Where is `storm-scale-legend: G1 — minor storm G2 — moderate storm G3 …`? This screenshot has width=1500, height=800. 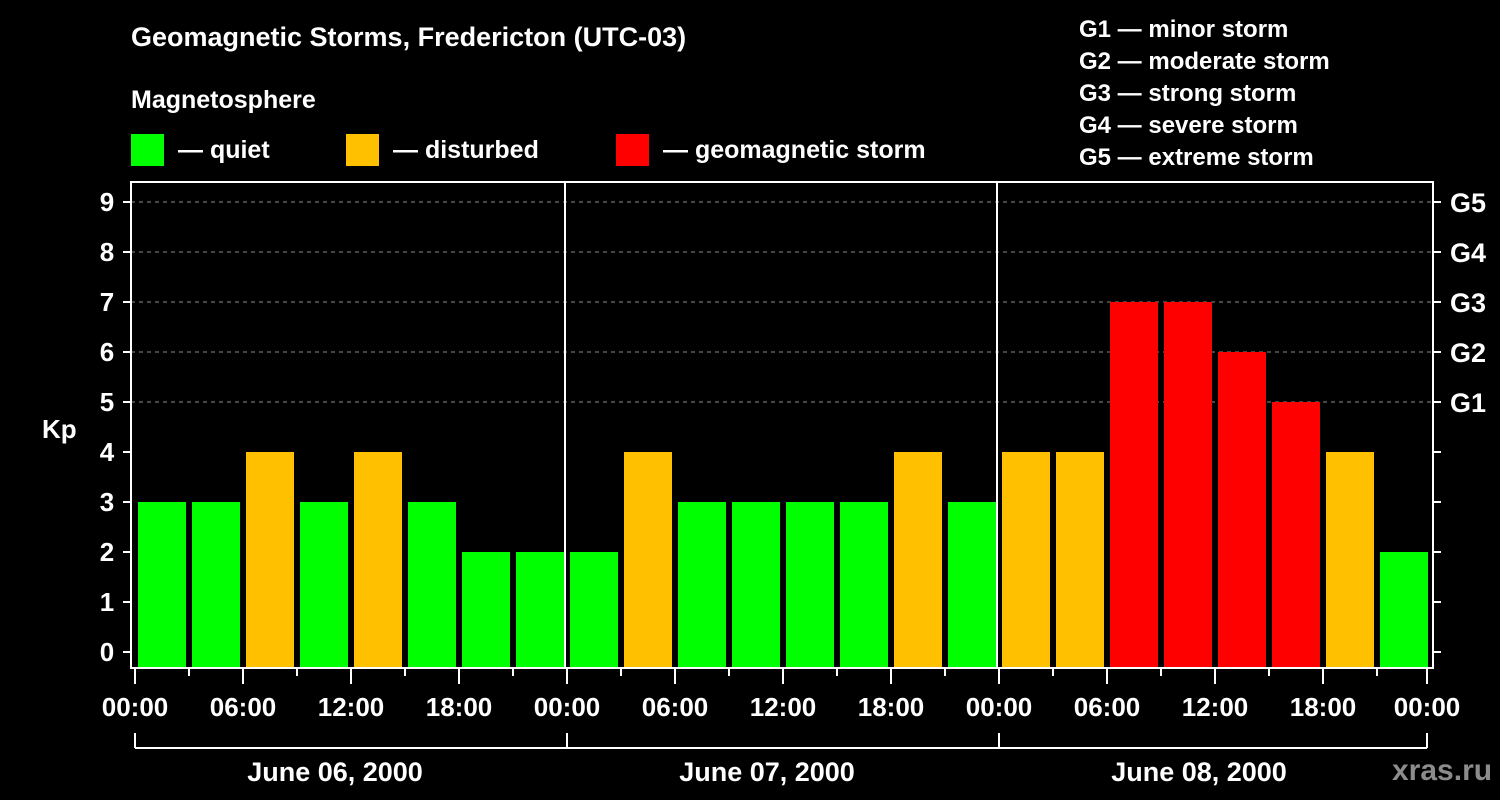
storm-scale-legend: G1 — minor storm G2 — moderate storm G3 … is located at coordinates (1204, 94).